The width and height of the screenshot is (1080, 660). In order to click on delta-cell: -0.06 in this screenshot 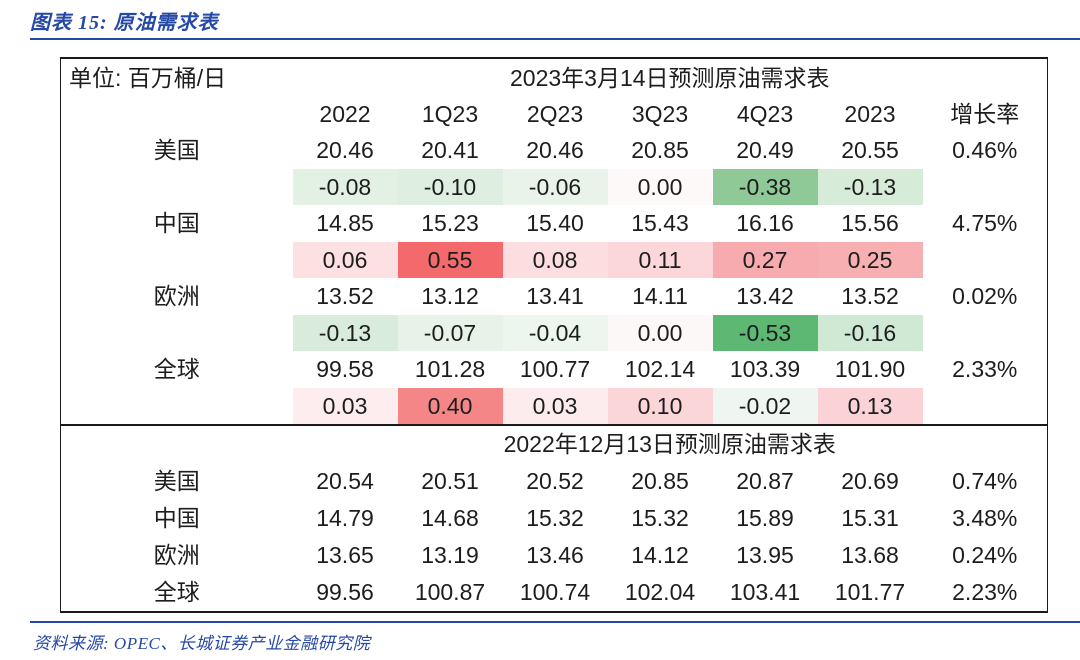, I will do `click(555, 187)`.